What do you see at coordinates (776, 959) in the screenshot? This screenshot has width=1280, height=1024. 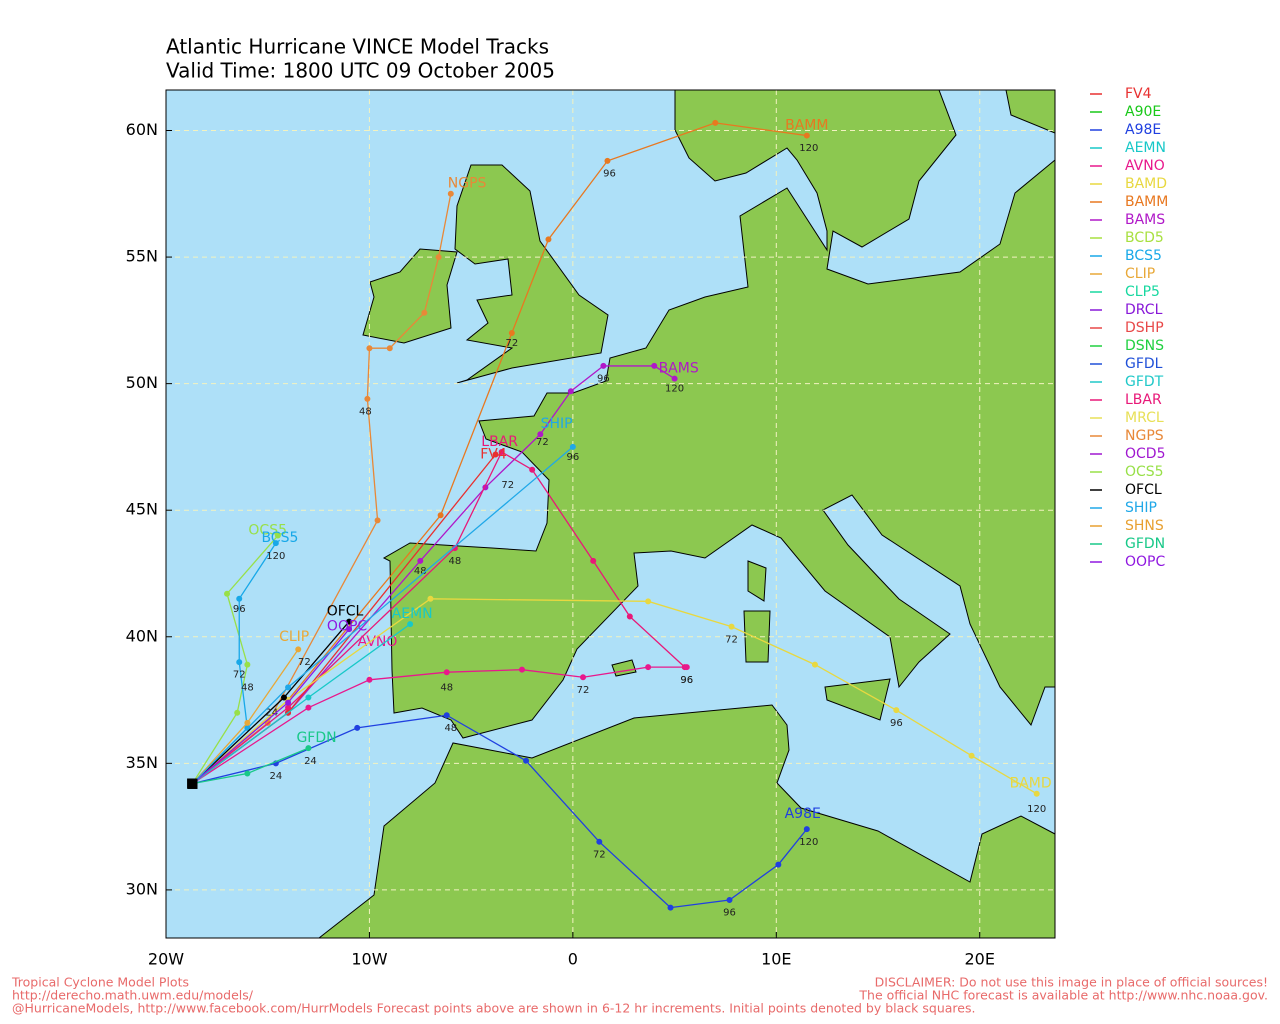 I see `lon-tick-label: 10E` at bounding box center [776, 959].